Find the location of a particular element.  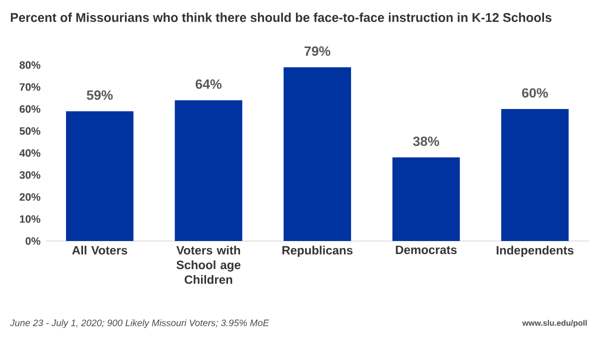

y-tick-label: 80% is located at coordinates (30, 65).